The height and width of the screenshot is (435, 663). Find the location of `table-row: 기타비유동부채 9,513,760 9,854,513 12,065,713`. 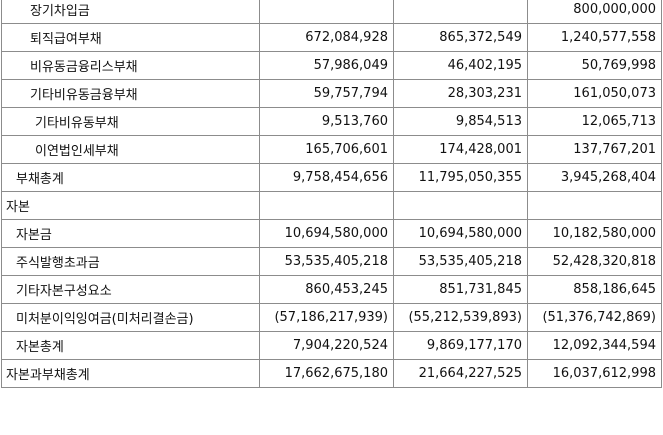

table-row: 기타비유동부채 9,513,760 9,854,513 12,065,713 is located at coordinates (331, 121).